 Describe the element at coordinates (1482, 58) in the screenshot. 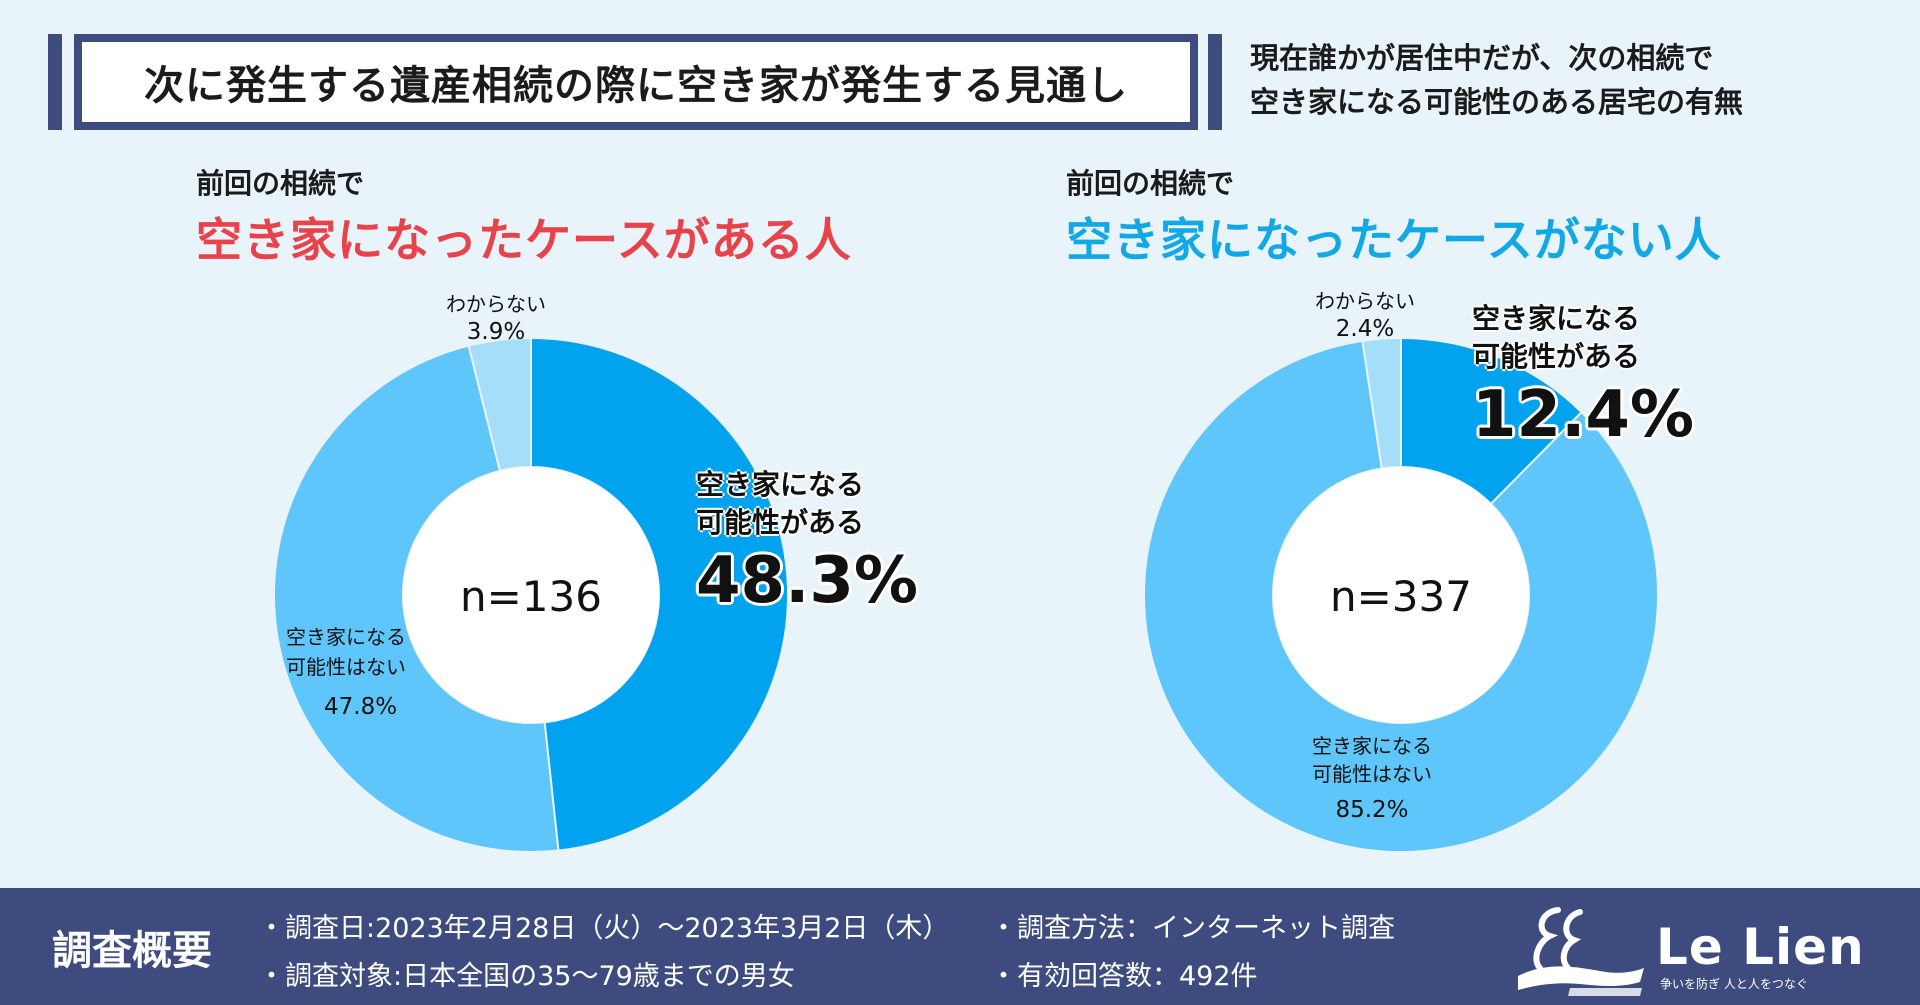

I see `subtitle-line-1: 現在誰かが居住中だが、次の相続で` at that location.